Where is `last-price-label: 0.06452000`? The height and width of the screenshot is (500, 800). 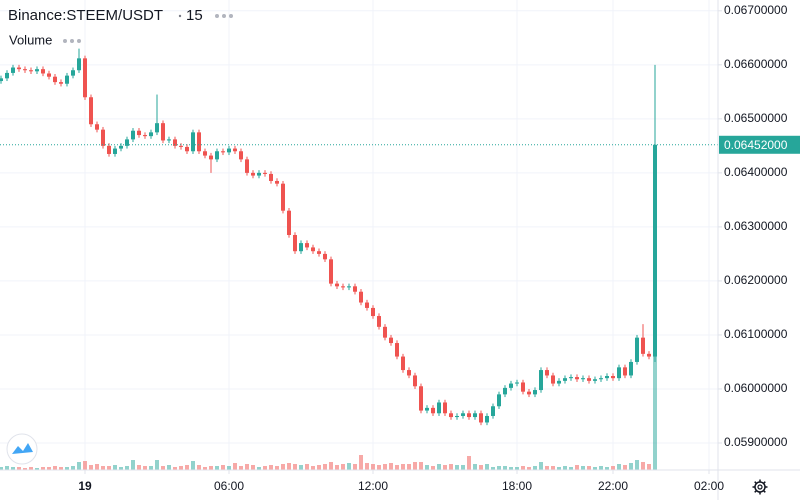
last-price-label: 0.06452000 is located at coordinates (756, 145).